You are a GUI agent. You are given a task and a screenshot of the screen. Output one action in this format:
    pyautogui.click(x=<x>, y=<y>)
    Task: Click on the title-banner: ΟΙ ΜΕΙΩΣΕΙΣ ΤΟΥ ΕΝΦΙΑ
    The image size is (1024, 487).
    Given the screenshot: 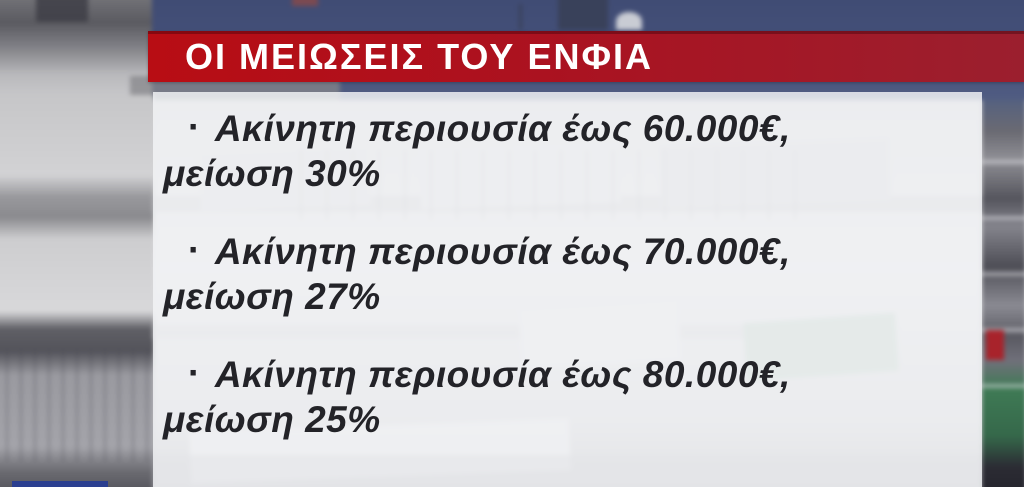 What is the action you would take?
    pyautogui.click(x=586, y=56)
    